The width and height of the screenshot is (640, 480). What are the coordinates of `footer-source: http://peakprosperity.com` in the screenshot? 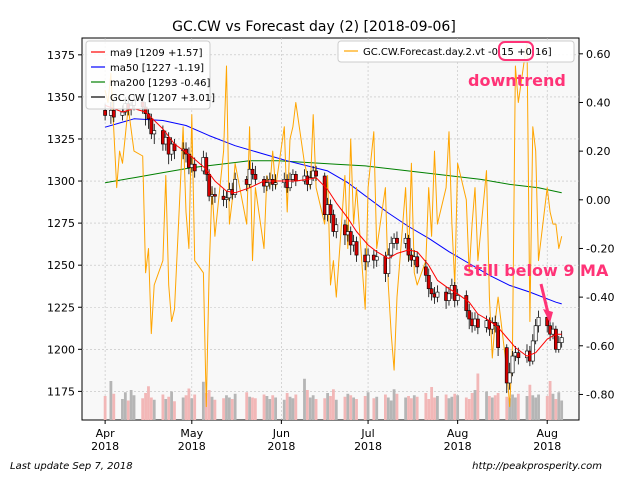 It's located at (537, 466).